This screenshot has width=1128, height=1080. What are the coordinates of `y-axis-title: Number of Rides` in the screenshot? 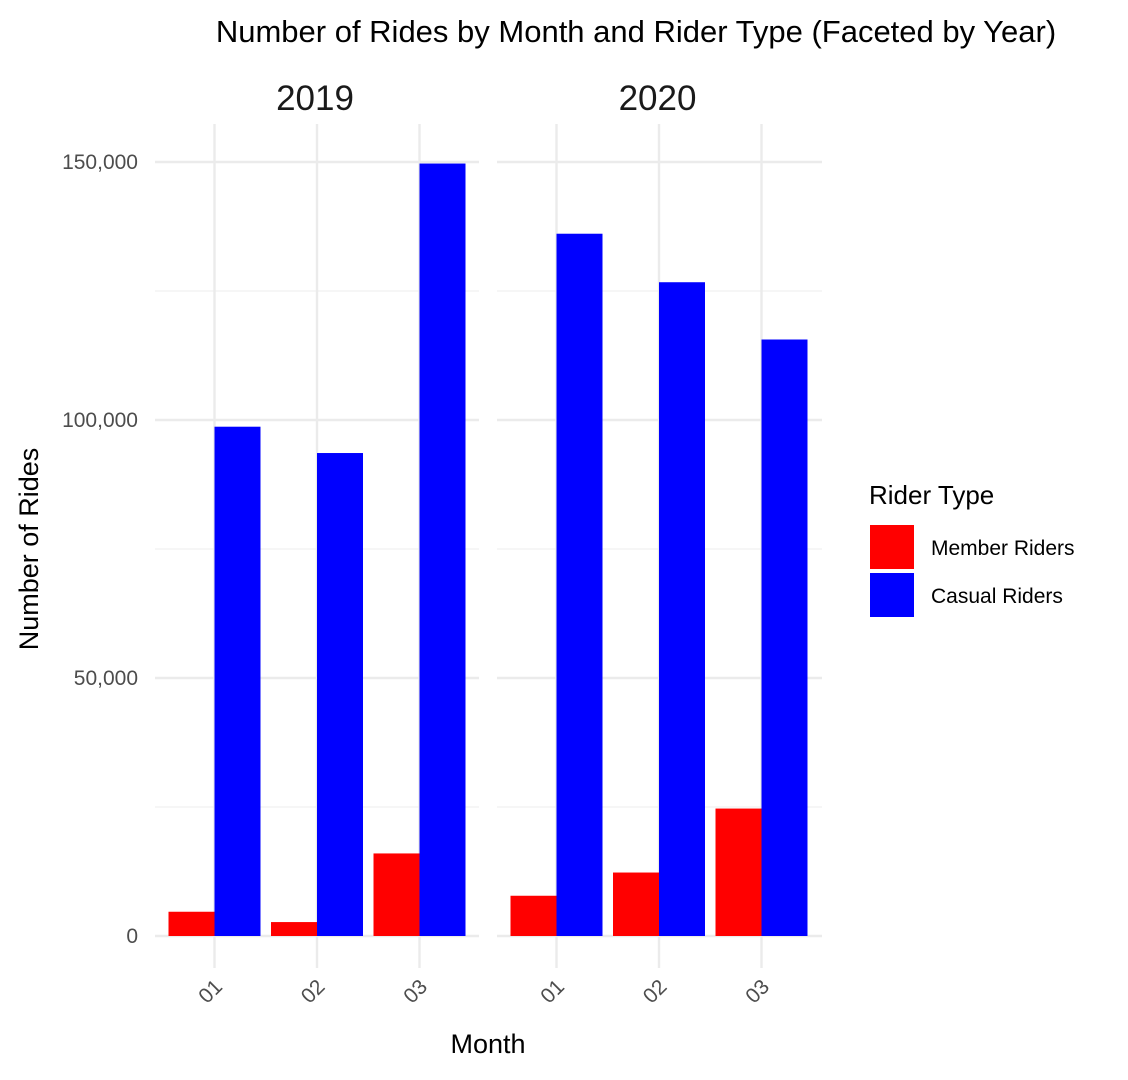 It's located at (29, 549).